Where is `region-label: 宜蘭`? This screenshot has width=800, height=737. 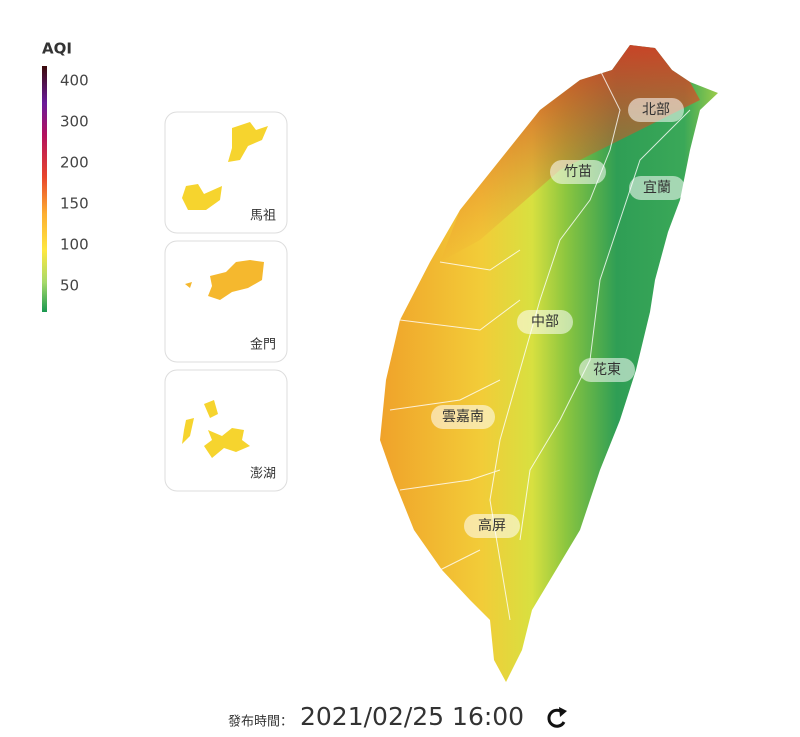
region-label: 宜蘭 is located at coordinates (657, 188).